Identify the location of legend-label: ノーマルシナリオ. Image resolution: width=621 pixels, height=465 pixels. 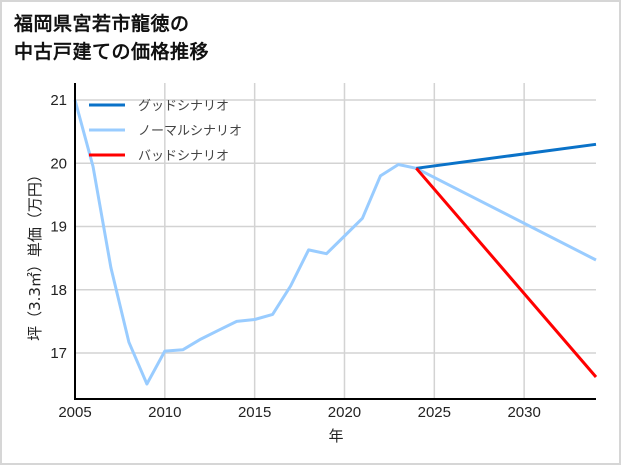
(190, 131).